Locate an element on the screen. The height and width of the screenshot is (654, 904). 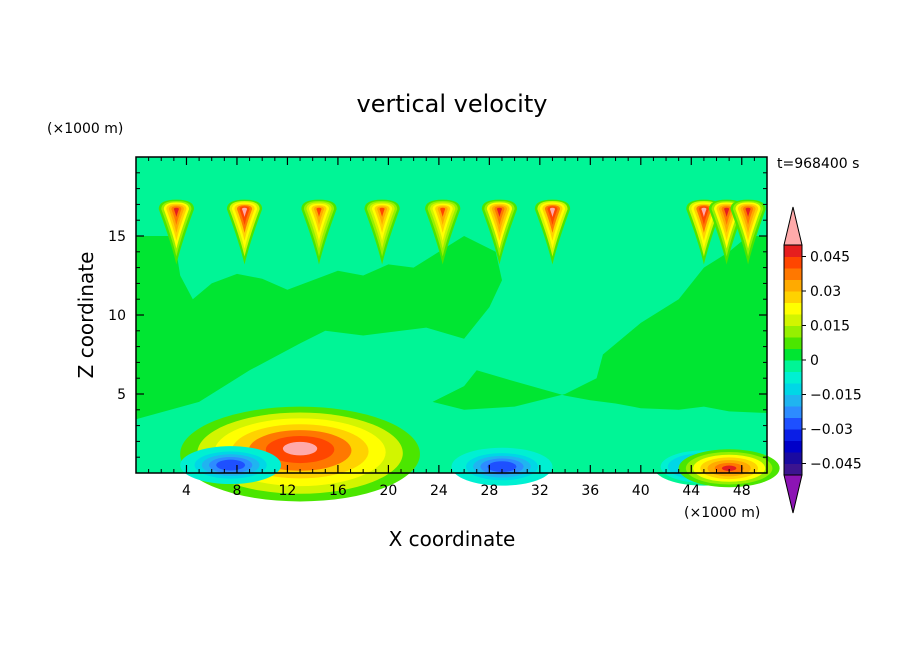
colorbar-tick-label-6: −0.045 is located at coordinates (836, 465).